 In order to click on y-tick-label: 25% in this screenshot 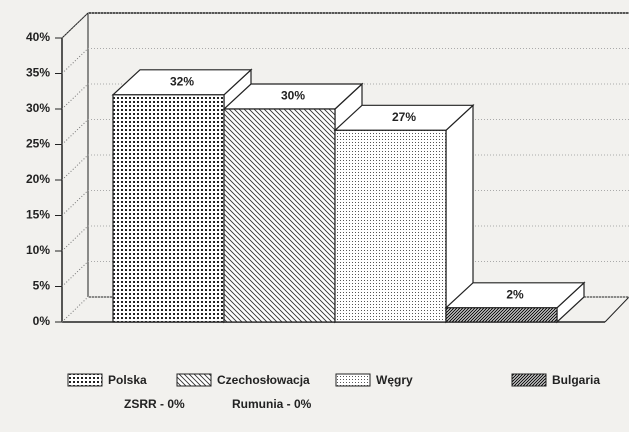, I will do `click(38, 144)`.